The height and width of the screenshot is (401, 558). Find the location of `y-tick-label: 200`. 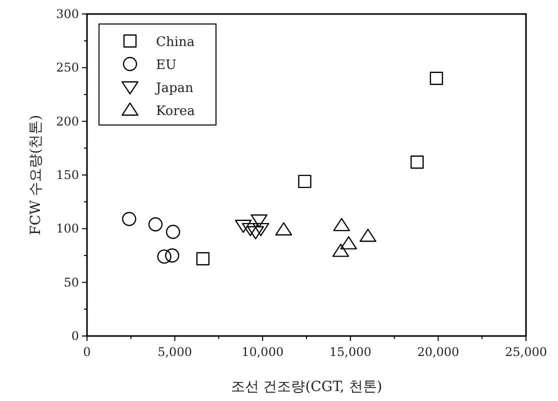

y-tick-label: 200 is located at coordinates (67, 121).